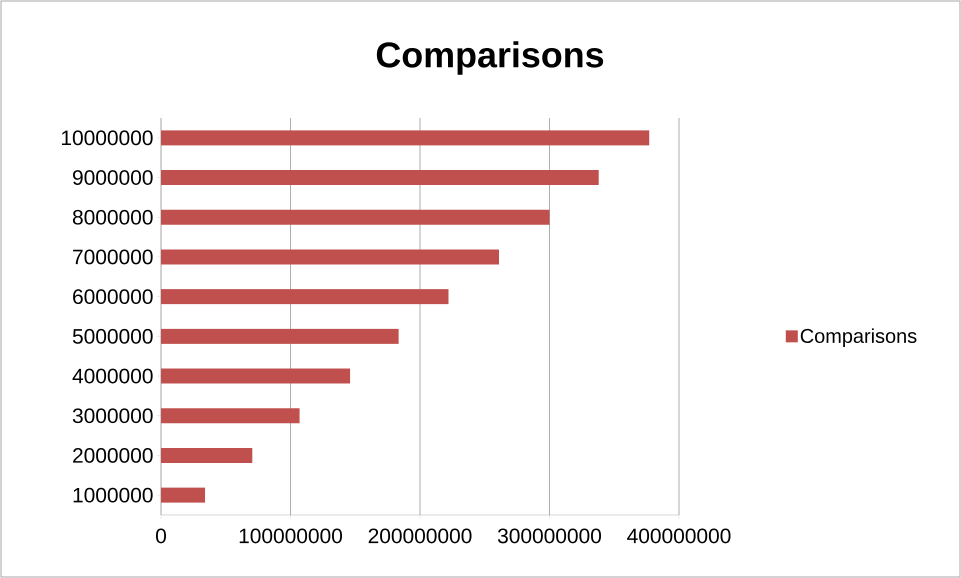 This screenshot has height=578, width=961. What do you see at coordinates (113, 296) in the screenshot?
I see `y-tick-label: 6000000` at bounding box center [113, 296].